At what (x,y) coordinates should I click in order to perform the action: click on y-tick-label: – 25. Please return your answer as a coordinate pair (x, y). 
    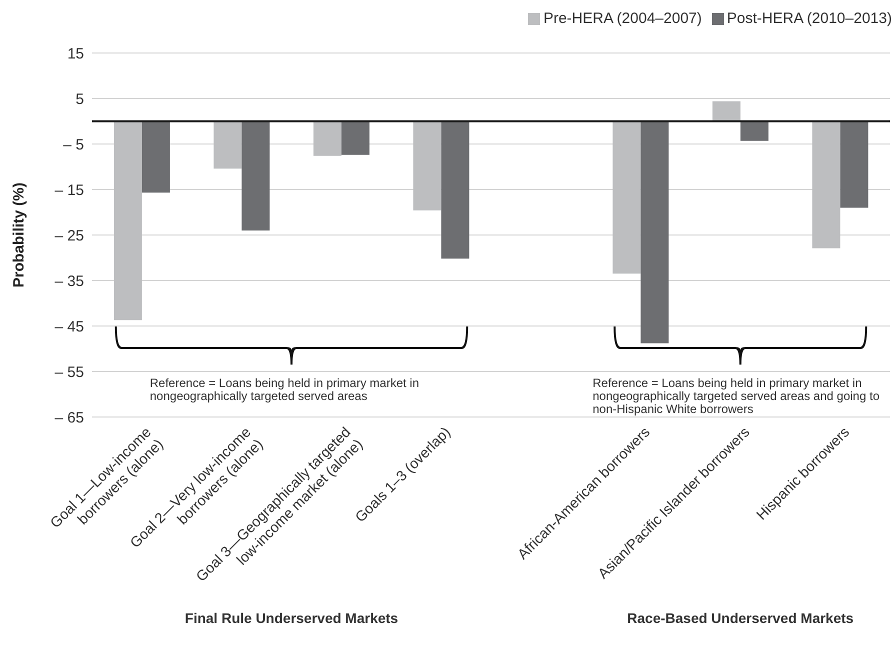
    Looking at the image, I should click on (69, 235).